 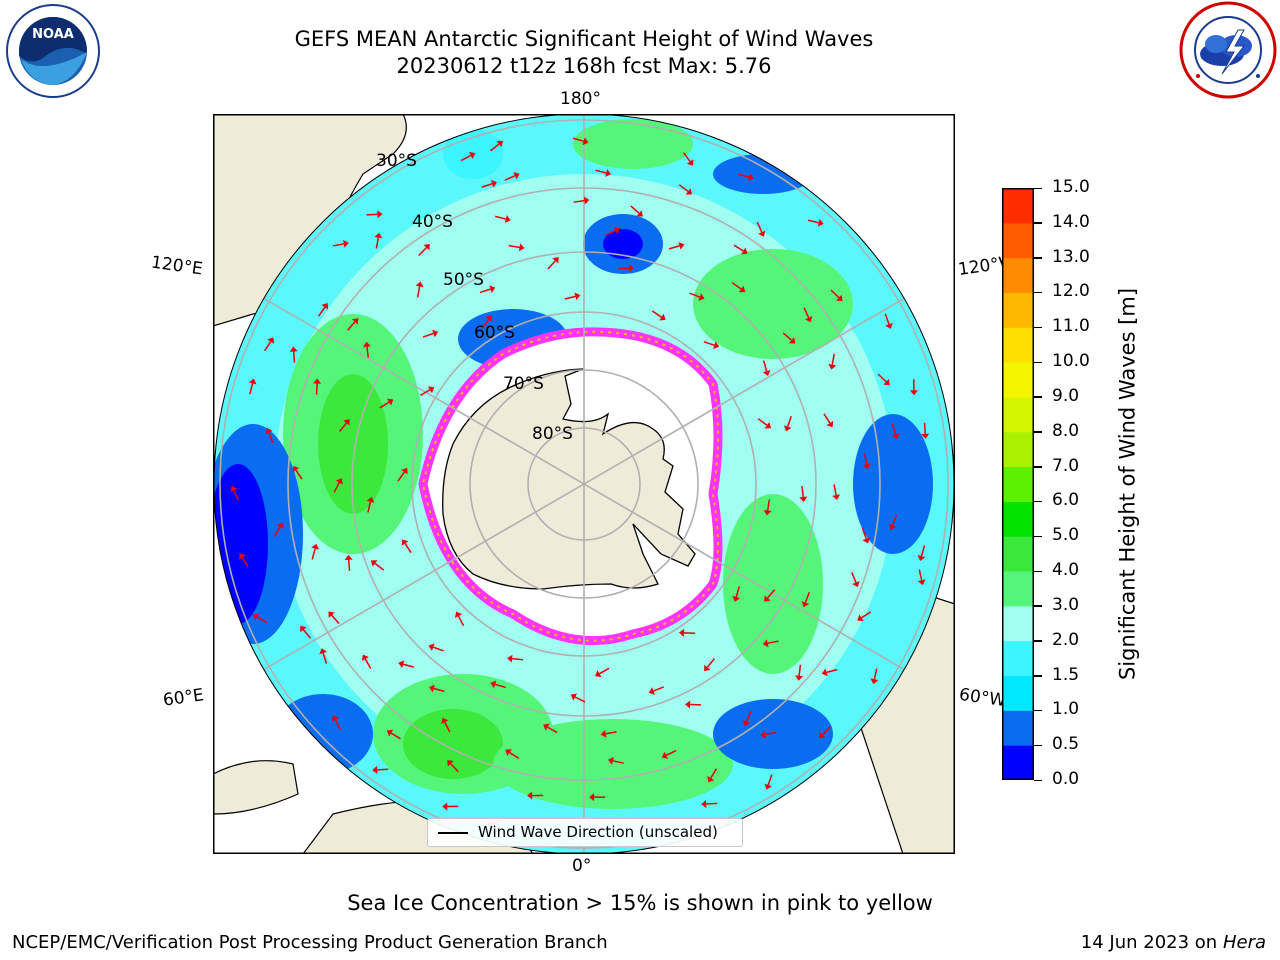 I want to click on colorbar-tick-label: 1.5, so click(x=1066, y=674).